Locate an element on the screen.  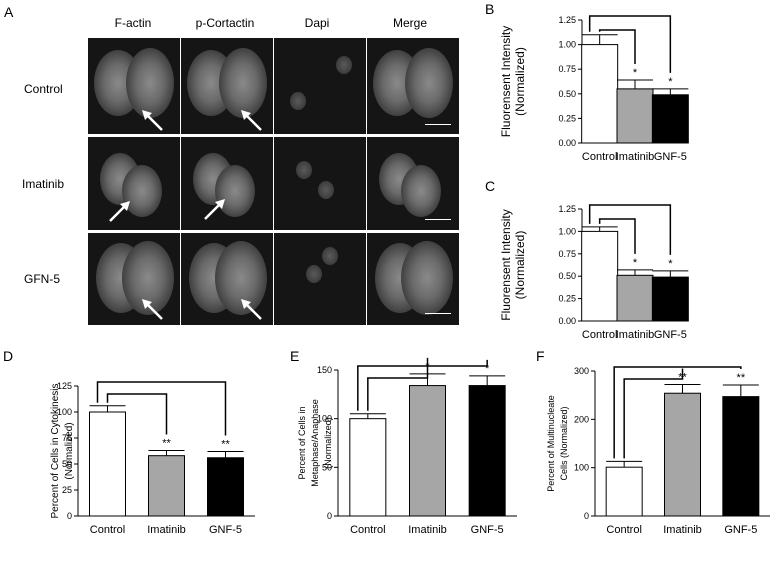
y-tick-label: 25 is located at coordinates (67, 490).